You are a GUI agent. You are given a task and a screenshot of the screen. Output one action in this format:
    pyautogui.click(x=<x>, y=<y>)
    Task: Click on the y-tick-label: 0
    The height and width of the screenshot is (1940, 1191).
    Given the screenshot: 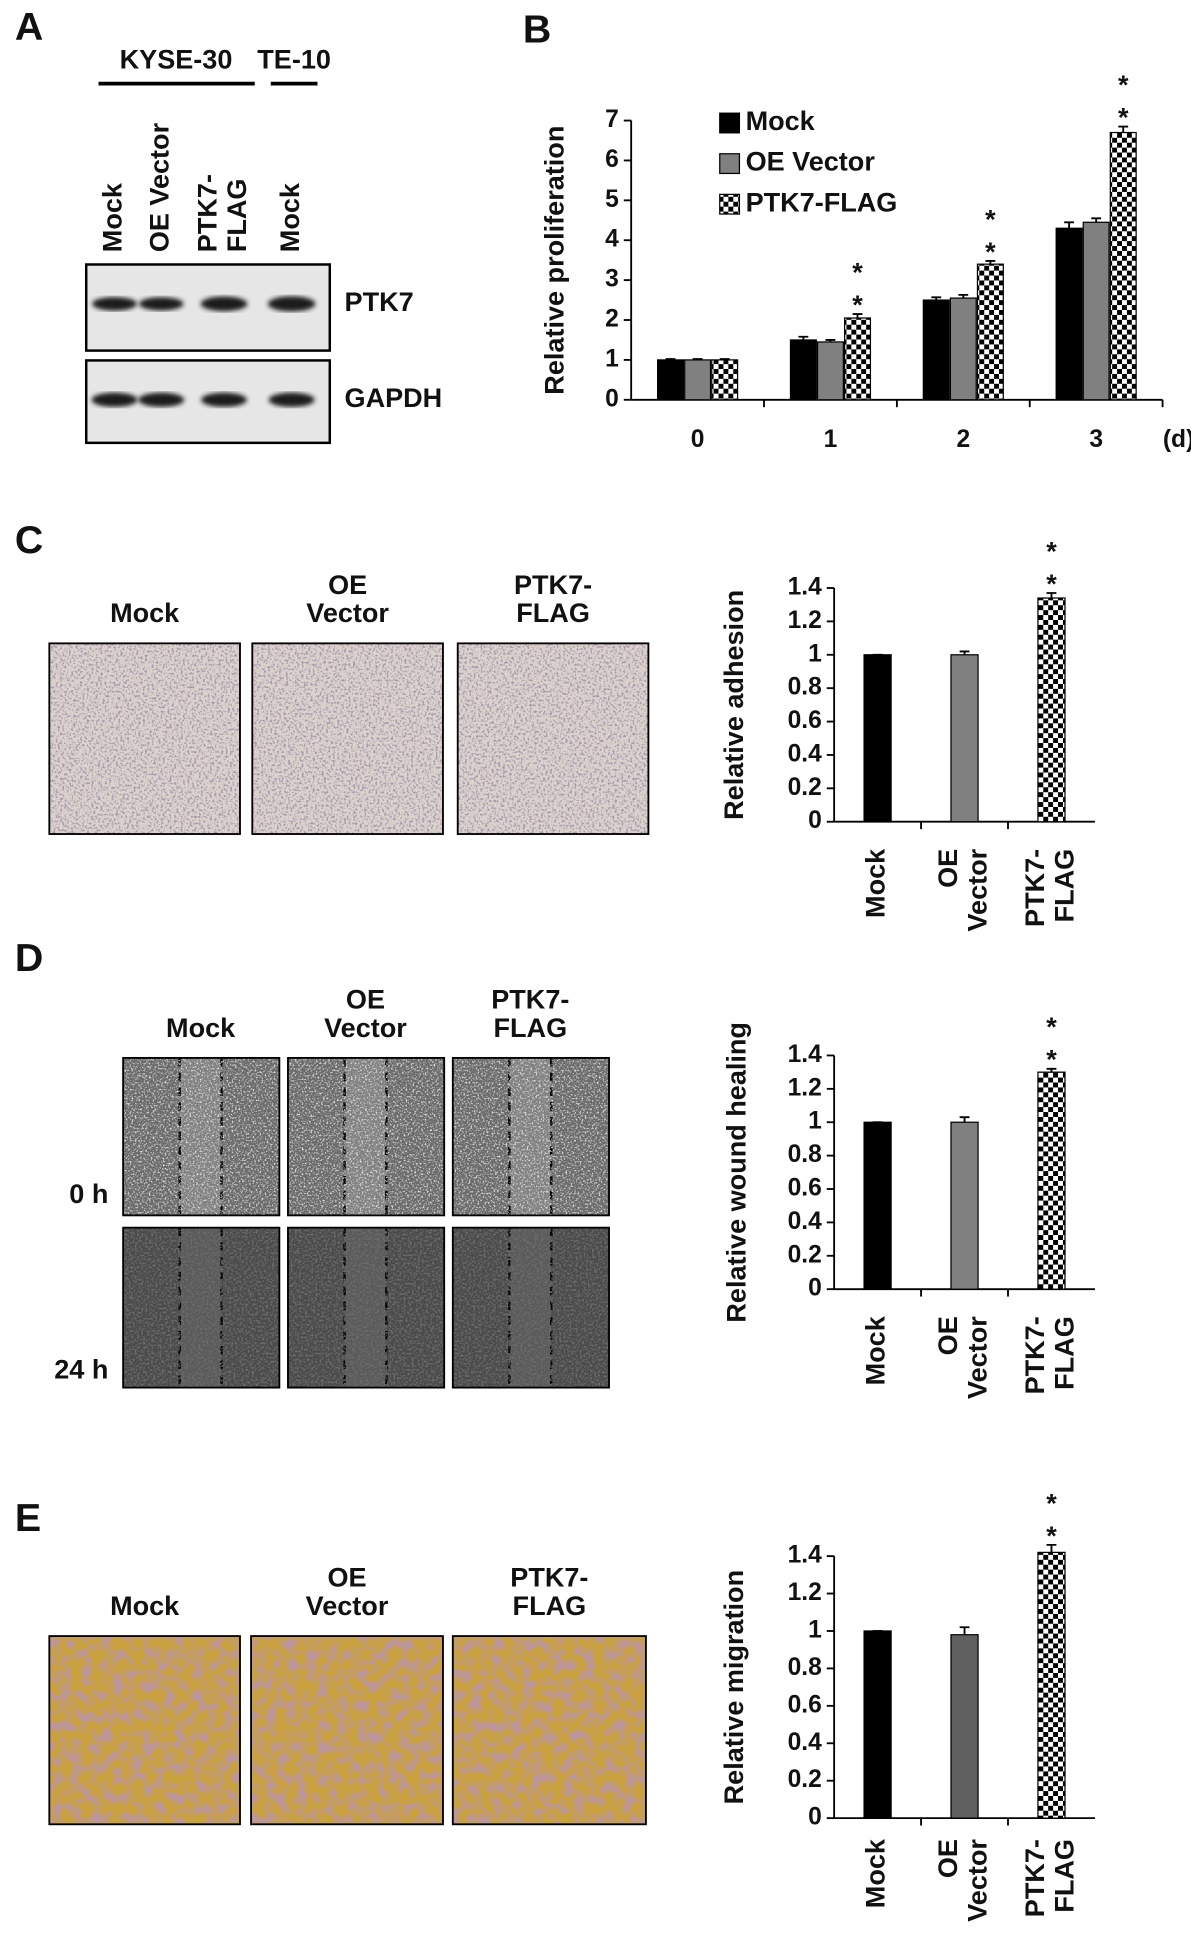 What is the action you would take?
    pyautogui.click(x=815, y=820)
    